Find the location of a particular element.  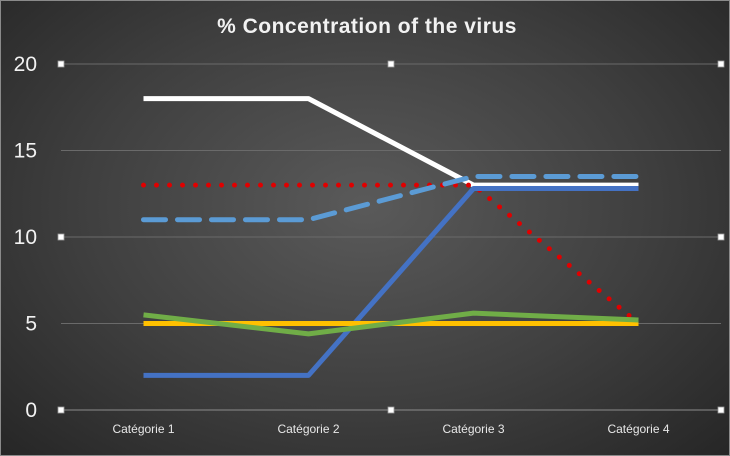

y-tick-label: 10 is located at coordinates (25, 237).